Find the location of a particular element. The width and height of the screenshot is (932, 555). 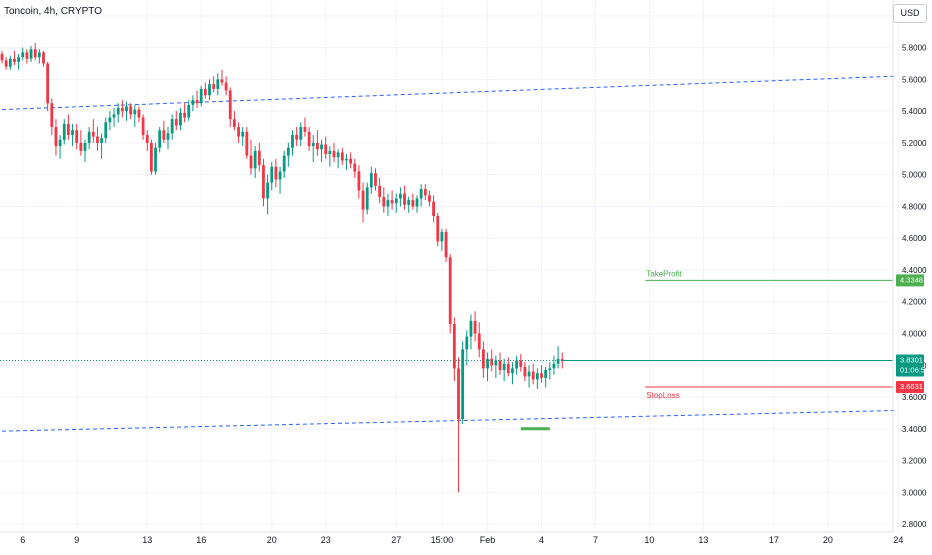

y-tick-label: 4.8000 is located at coordinates (914, 206).